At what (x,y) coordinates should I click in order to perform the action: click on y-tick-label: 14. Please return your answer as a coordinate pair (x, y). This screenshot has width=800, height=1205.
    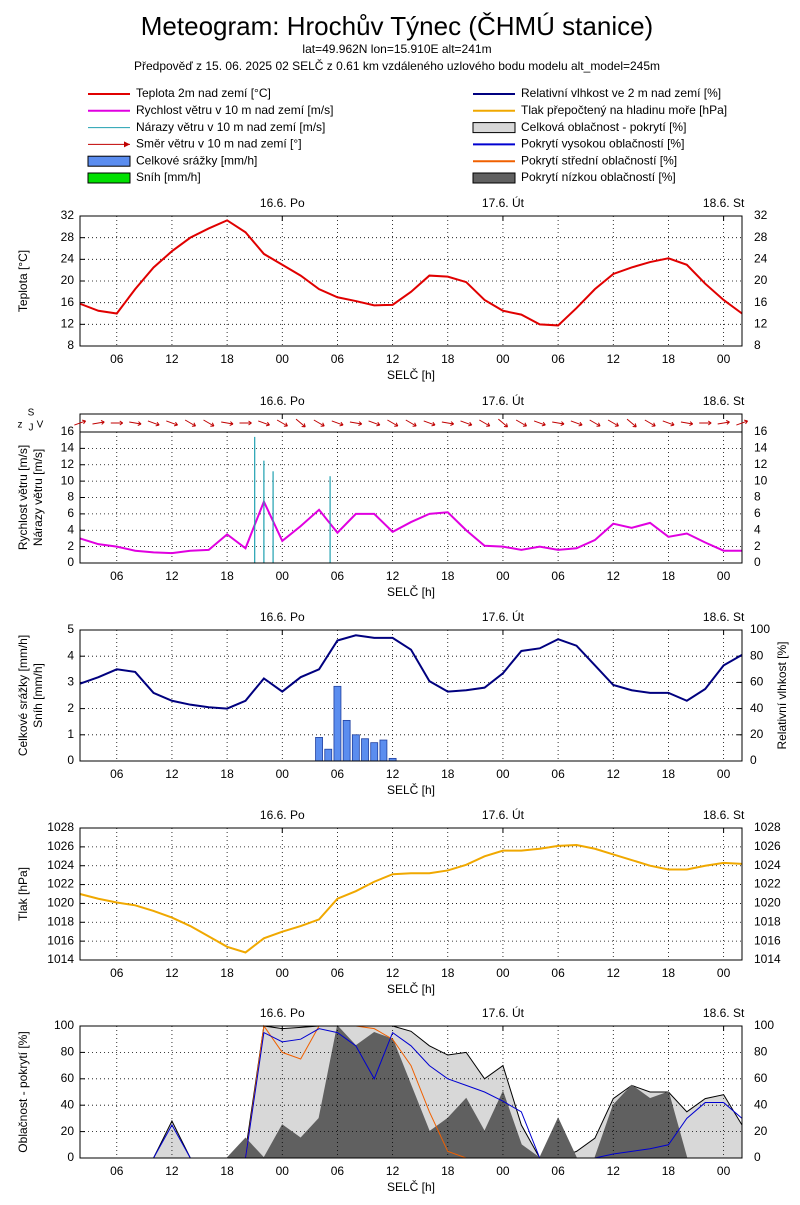
    Looking at the image, I should click on (68, 448).